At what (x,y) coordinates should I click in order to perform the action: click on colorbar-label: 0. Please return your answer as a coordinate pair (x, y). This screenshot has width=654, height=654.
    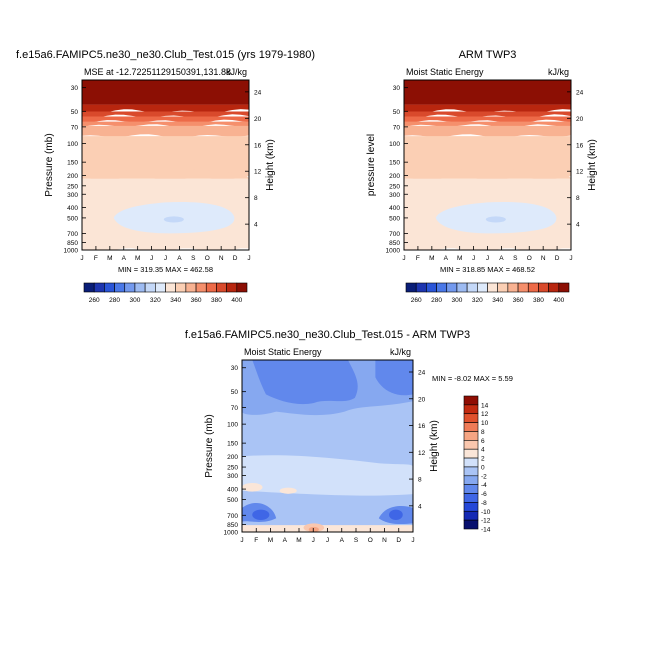
    Looking at the image, I should click on (483, 467).